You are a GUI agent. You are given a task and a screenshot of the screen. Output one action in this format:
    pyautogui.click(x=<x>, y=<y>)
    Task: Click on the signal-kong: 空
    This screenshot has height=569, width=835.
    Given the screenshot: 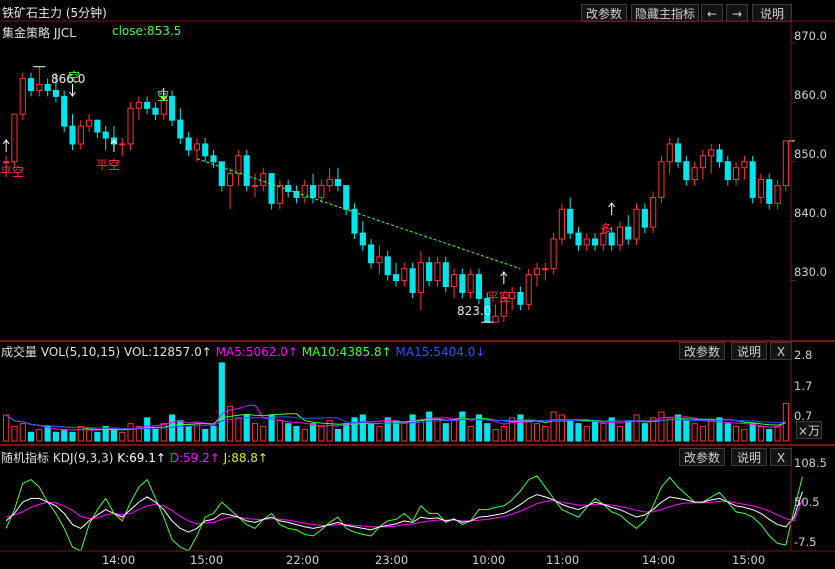 What is the action you would take?
    pyautogui.click(x=74, y=77)
    